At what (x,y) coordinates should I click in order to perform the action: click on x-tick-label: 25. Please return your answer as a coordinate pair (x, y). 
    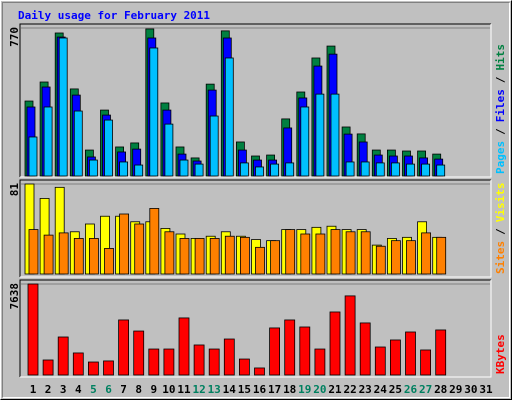
    Looking at the image, I should click on (395, 389).